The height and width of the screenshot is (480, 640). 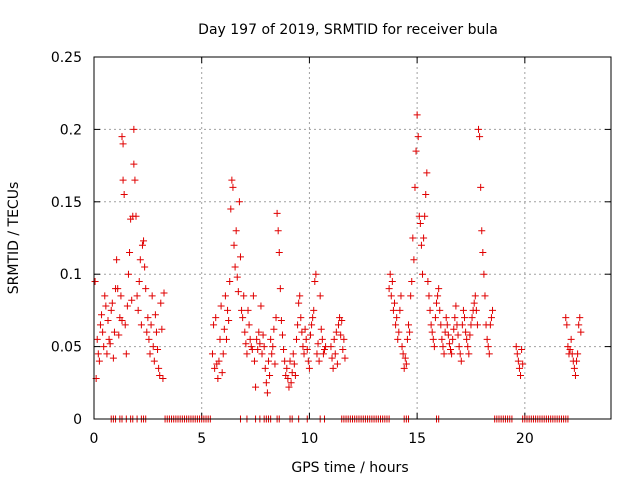 I want to click on y-tick-label: 0.15, so click(x=66, y=203).